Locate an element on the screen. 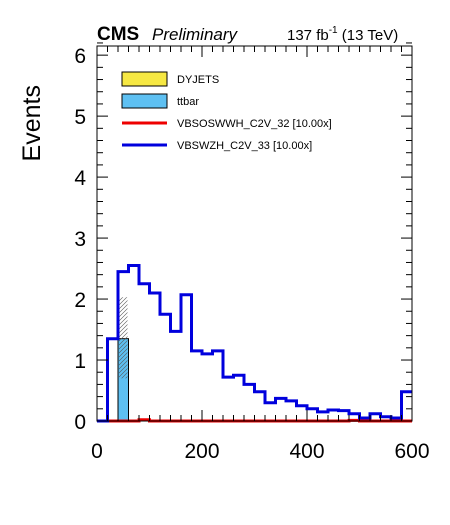 Image resolution: width=450 pixels, height=525 pixels. status-label: Preliminary is located at coordinates (195, 34).